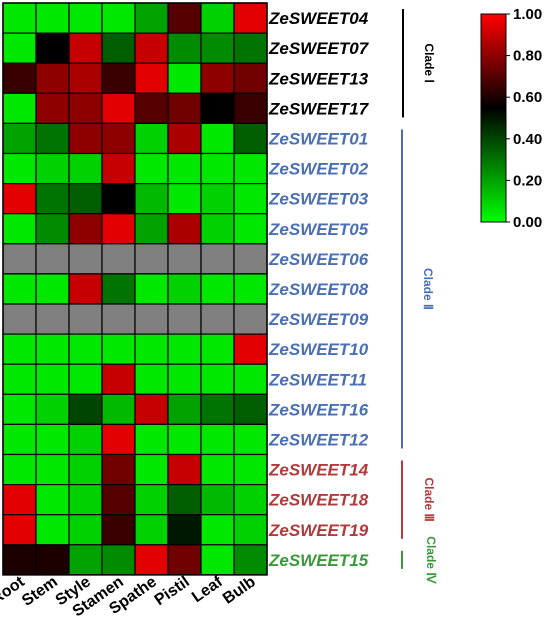 The image size is (550, 642). I want to click on row-label: ZeSWEET08, so click(318, 289).